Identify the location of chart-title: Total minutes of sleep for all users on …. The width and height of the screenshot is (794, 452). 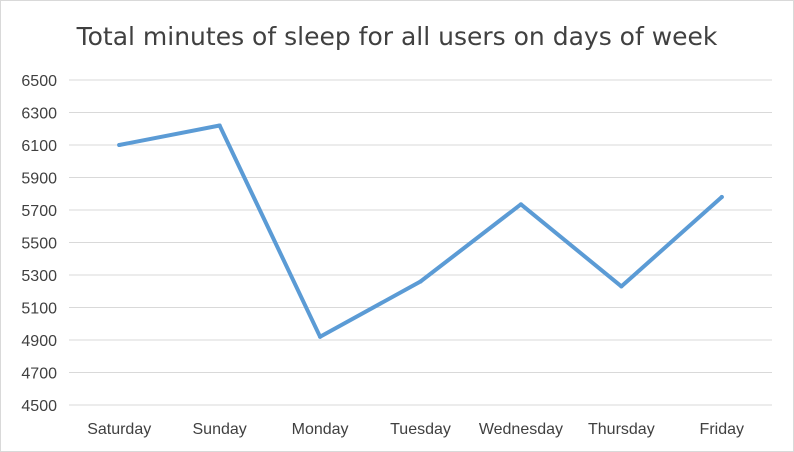
(397, 36).